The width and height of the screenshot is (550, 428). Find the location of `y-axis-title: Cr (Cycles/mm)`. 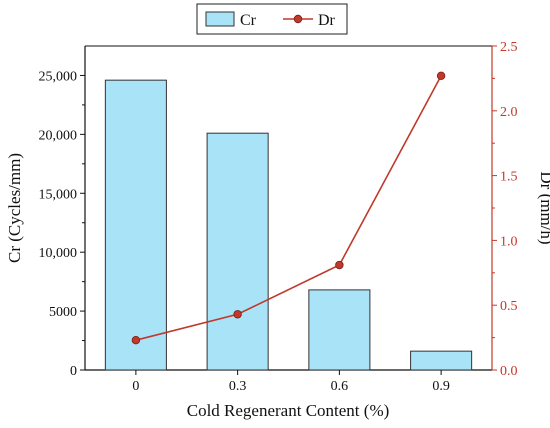

y-axis-title: Cr (Cycles/mm) is located at coordinates (14, 208).